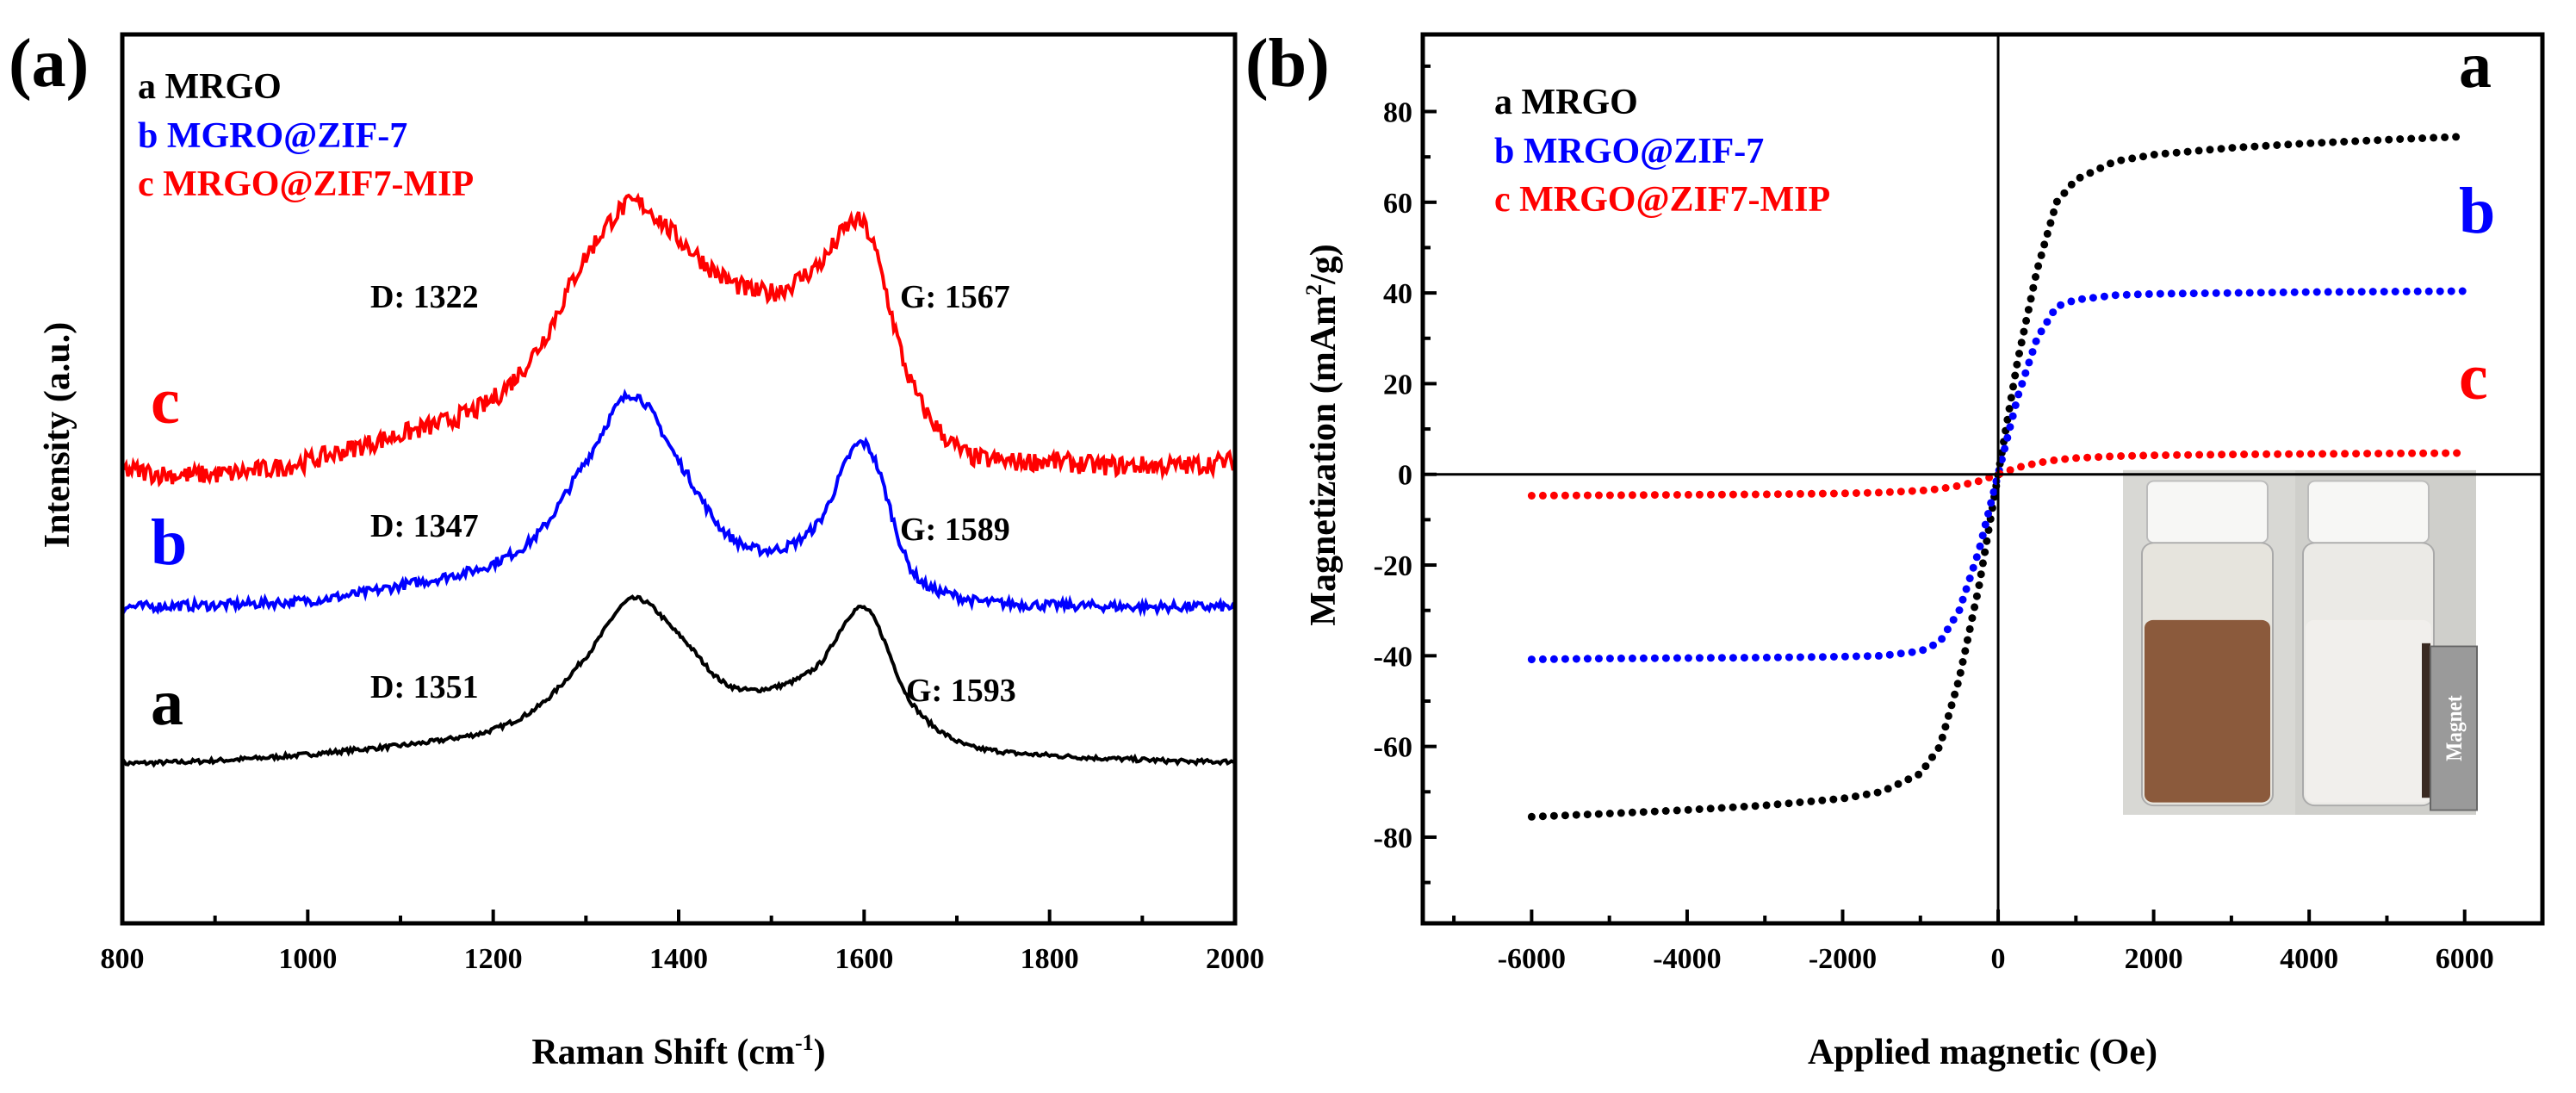  Describe the element at coordinates (1629, 151) in the screenshot. I see `legend-b-b: b MRGO@ZIF-7` at that location.